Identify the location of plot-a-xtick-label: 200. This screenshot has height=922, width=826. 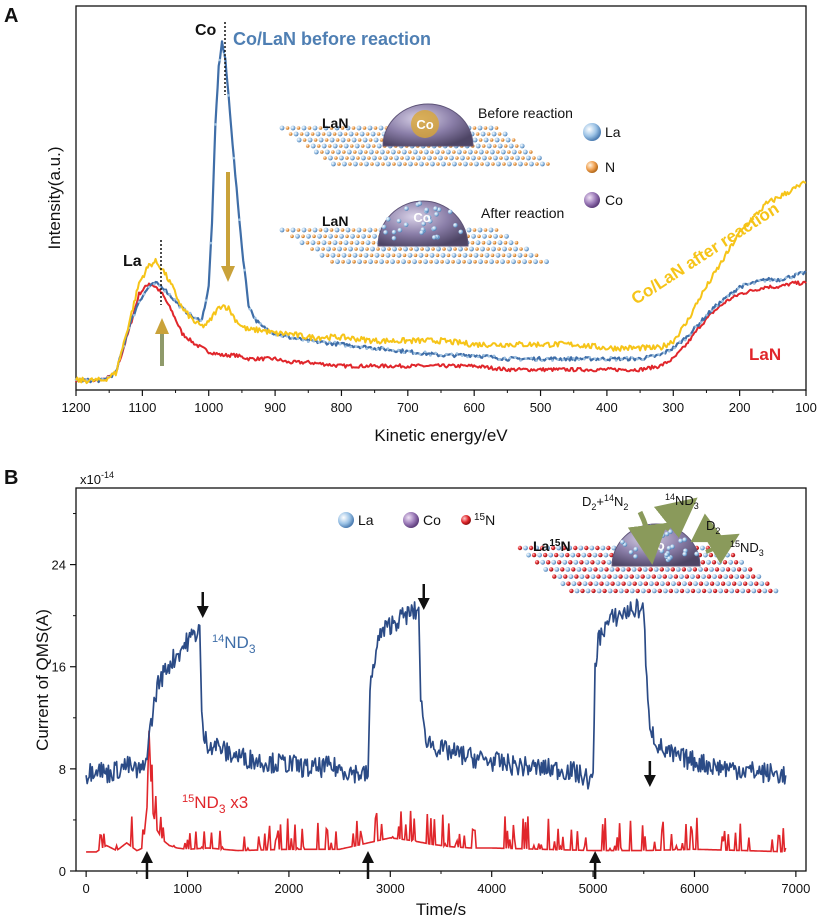
(740, 407).